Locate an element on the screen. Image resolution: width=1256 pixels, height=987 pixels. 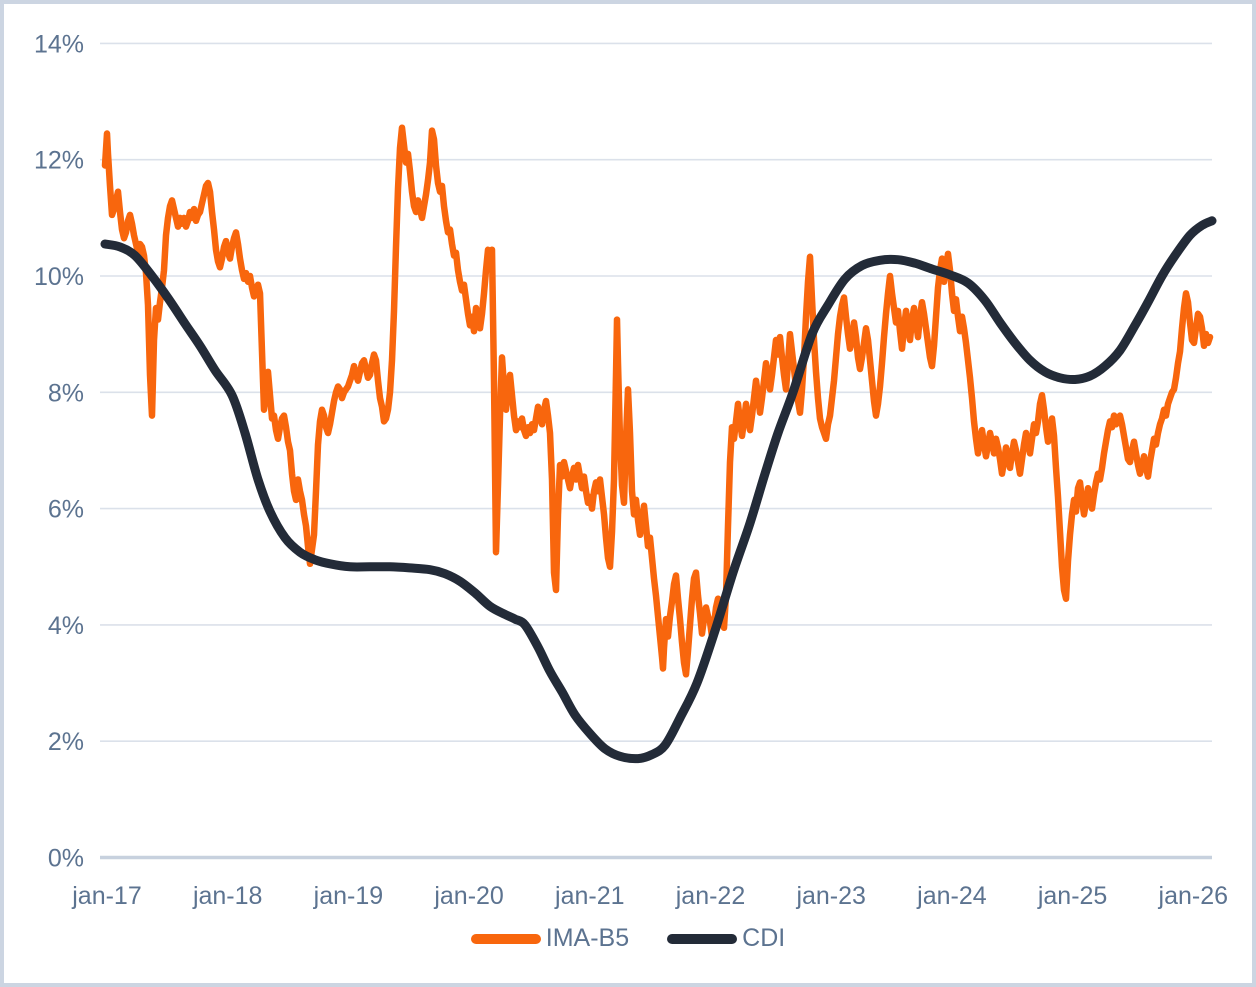
x-tick-label: jan-19 is located at coordinates (348, 896).